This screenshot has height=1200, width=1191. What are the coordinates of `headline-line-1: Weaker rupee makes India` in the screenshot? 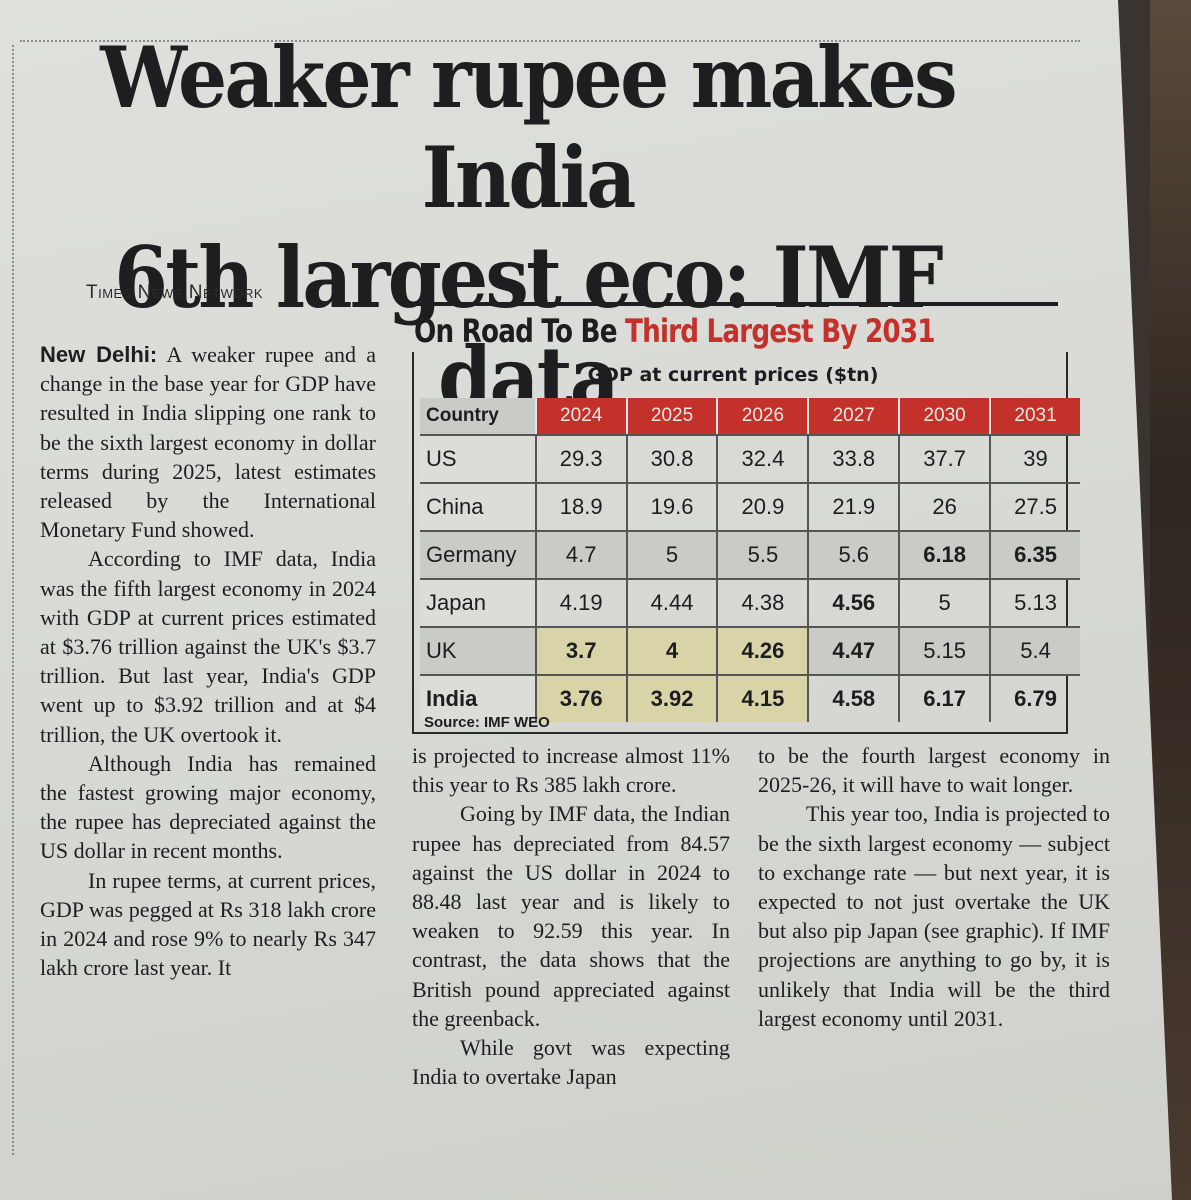 It's located at (528, 127).